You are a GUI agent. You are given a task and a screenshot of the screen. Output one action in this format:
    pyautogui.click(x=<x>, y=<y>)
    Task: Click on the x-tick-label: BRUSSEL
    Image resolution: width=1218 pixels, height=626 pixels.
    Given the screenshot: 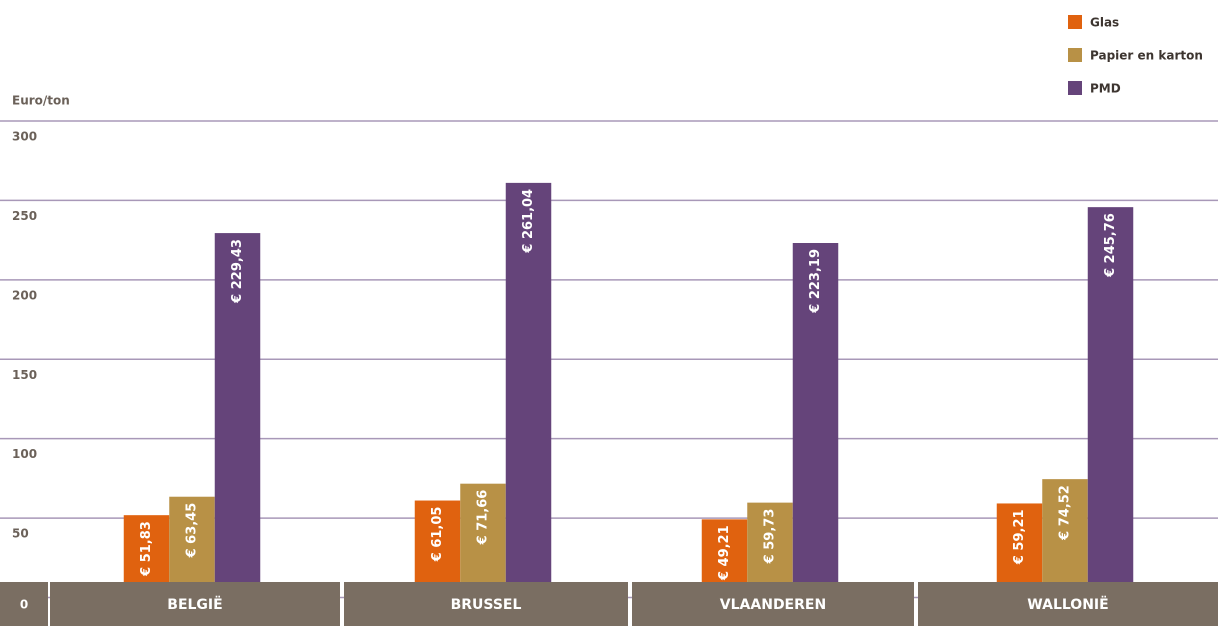 What is the action you would take?
    pyautogui.click(x=486, y=605)
    